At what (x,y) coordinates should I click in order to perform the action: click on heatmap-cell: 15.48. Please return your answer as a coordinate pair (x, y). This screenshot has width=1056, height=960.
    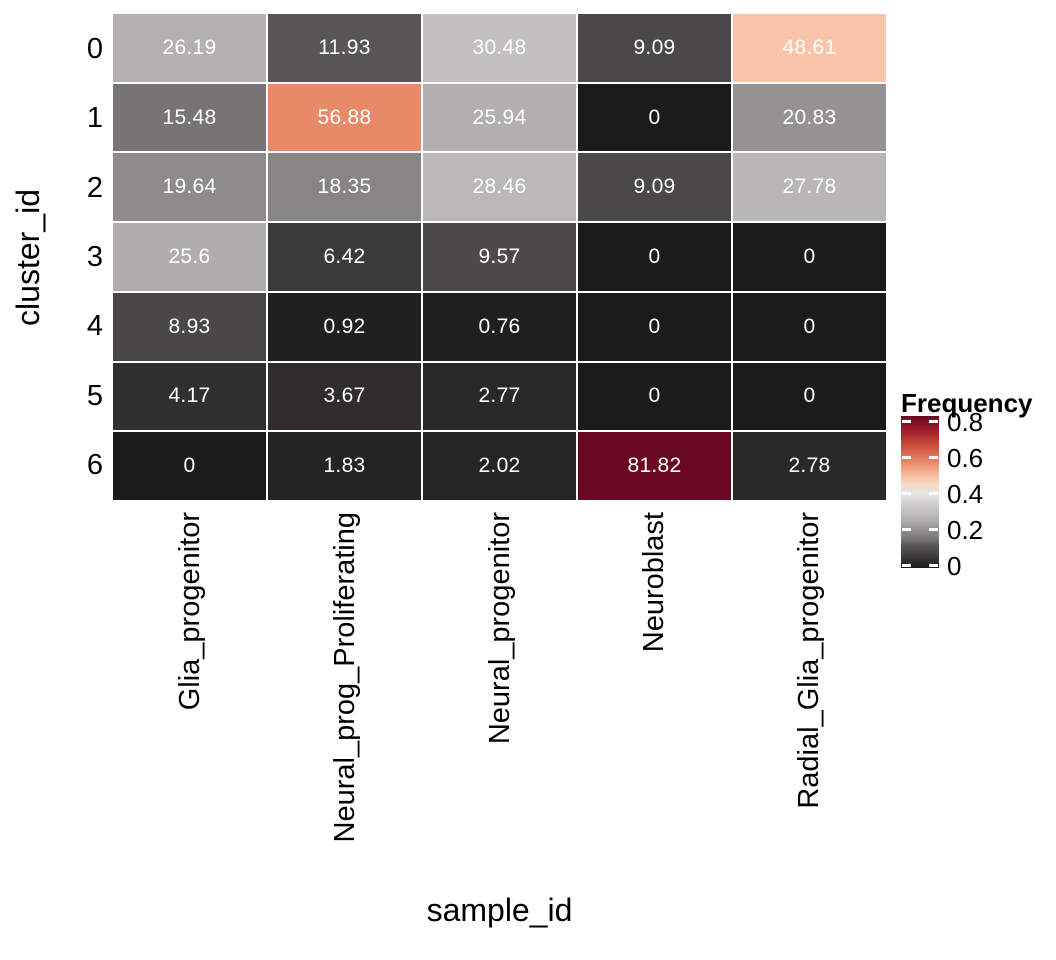
    Looking at the image, I should click on (189, 117).